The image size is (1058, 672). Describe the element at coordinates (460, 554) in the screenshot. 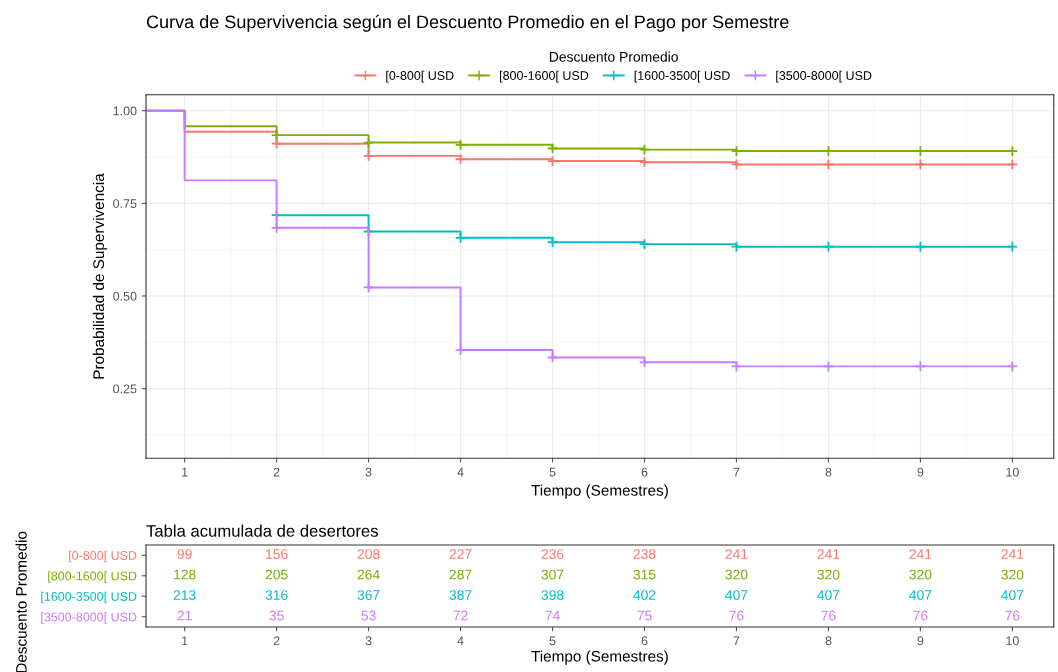

I see `data-label: 227` at that location.